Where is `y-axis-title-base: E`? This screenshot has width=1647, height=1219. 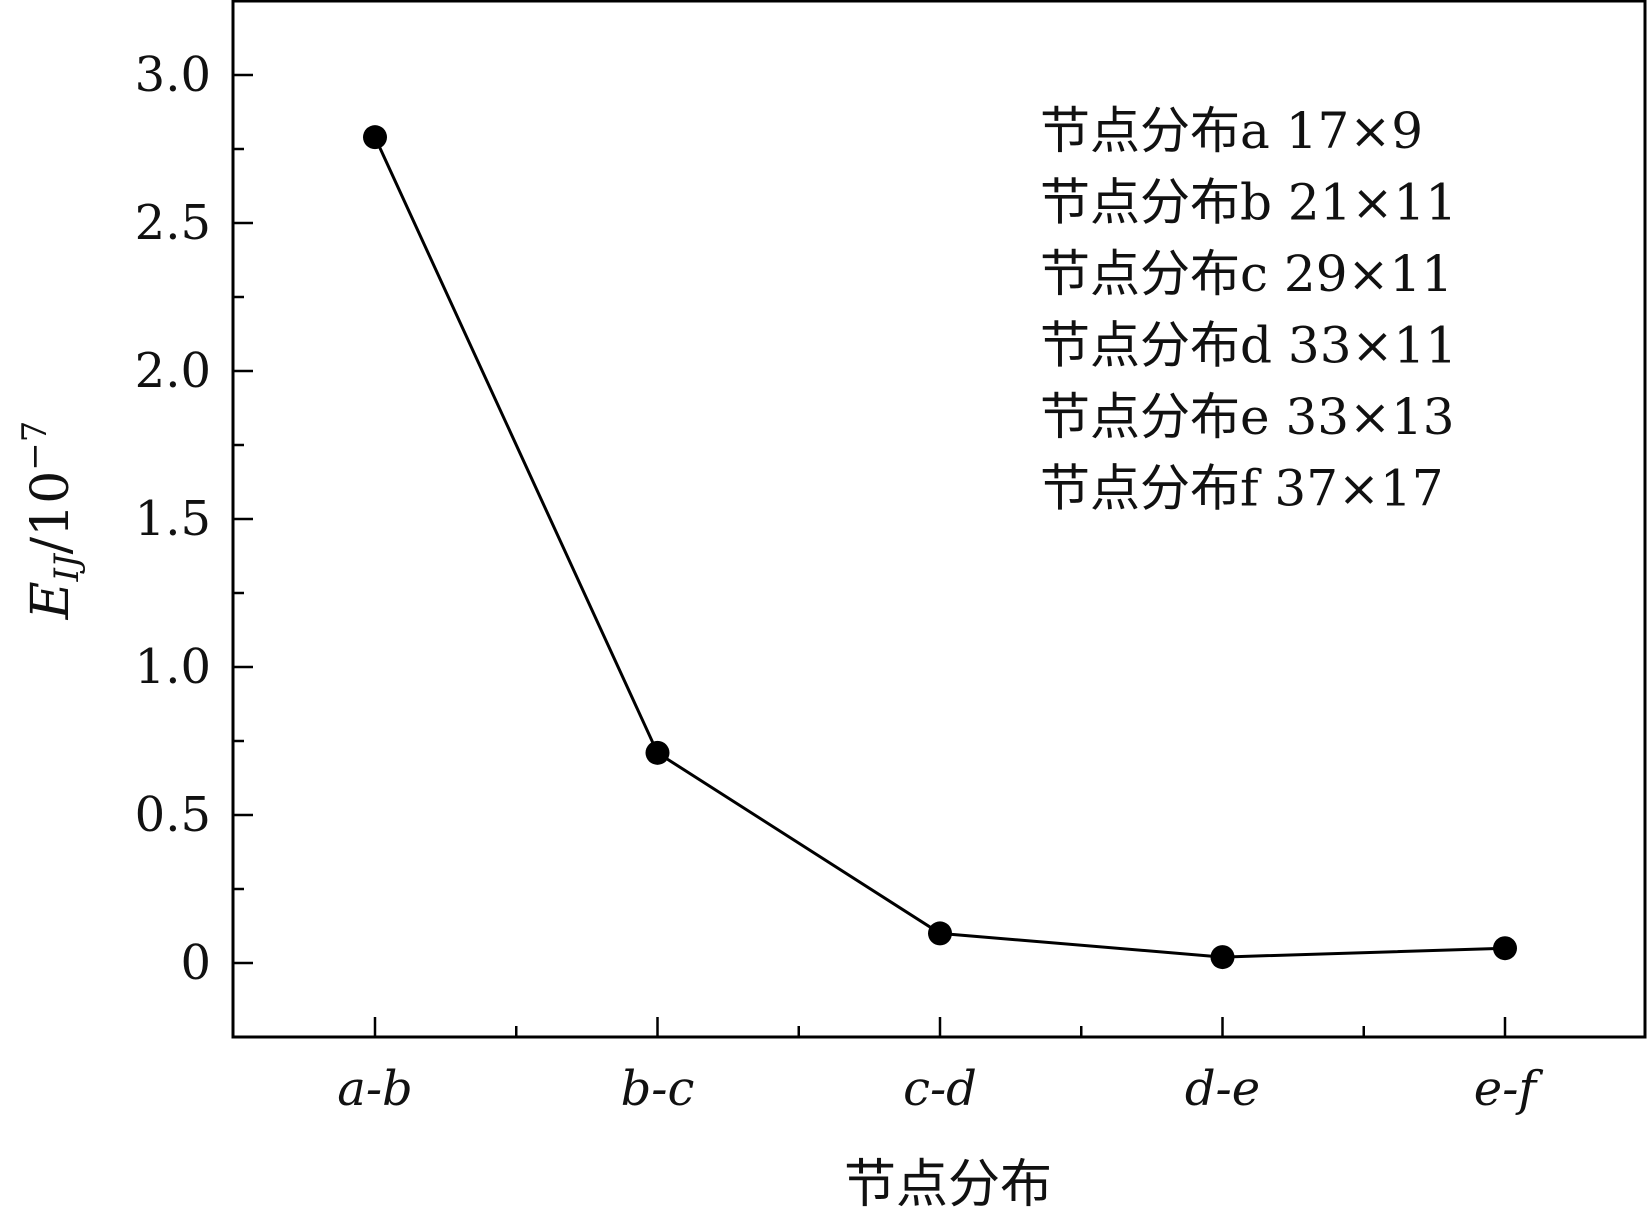 y-axis-title-base: E is located at coordinates (51, 600).